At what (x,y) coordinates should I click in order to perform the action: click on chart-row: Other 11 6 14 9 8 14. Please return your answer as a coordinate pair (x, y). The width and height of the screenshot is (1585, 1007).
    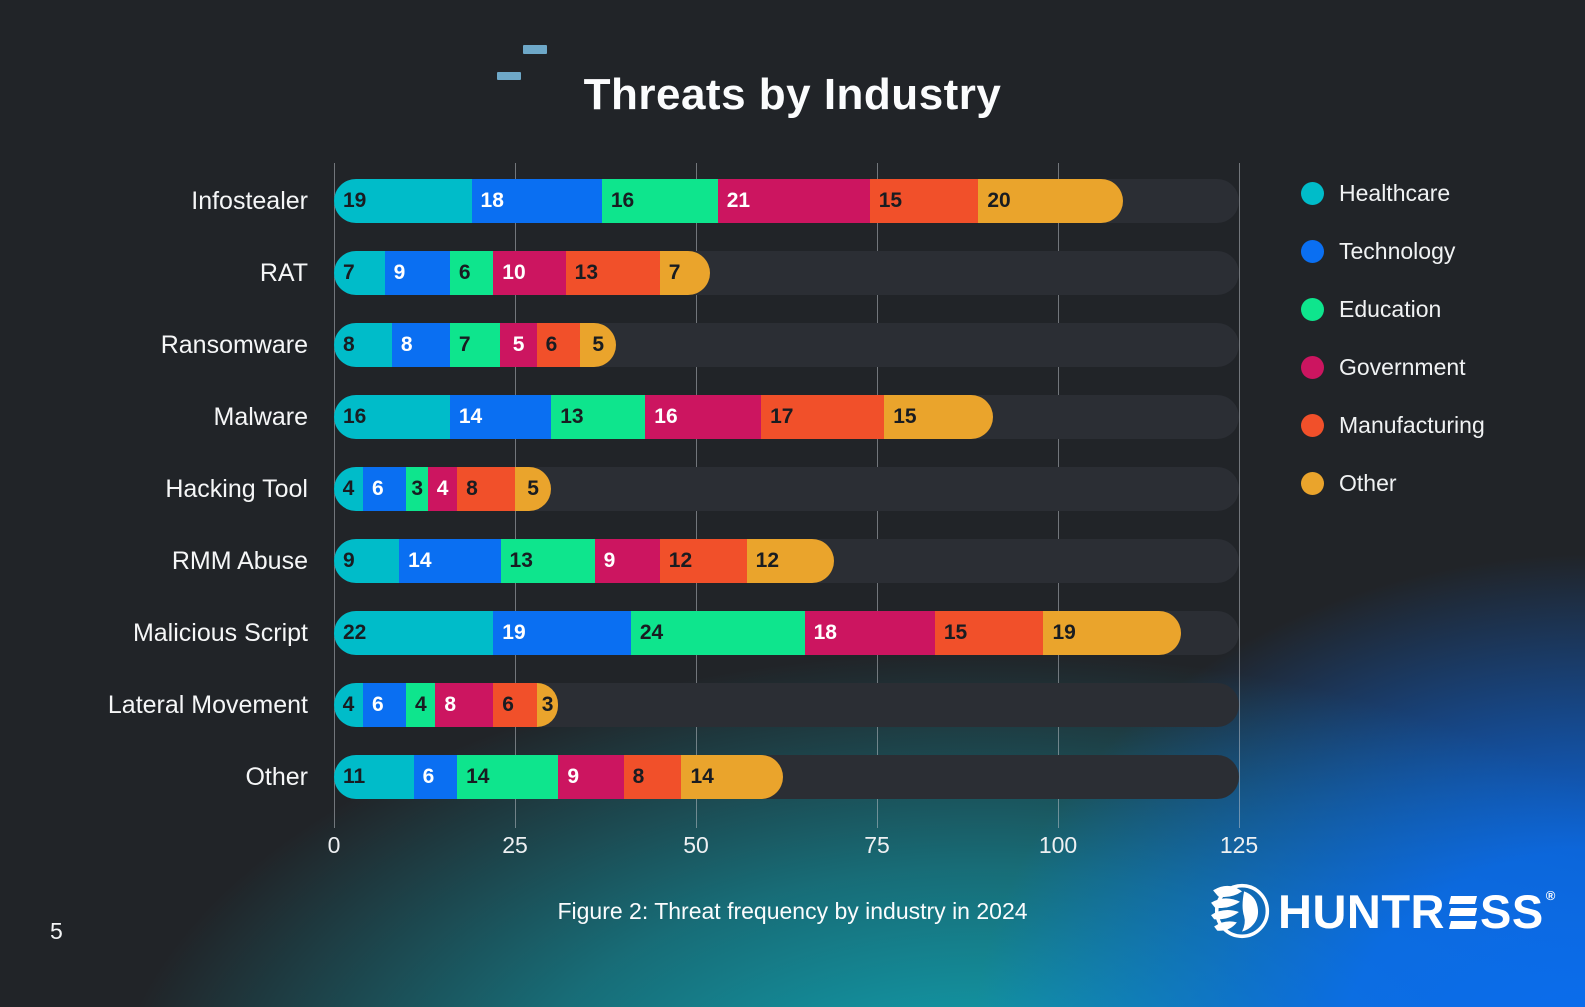
    Looking at the image, I should click on (619, 777).